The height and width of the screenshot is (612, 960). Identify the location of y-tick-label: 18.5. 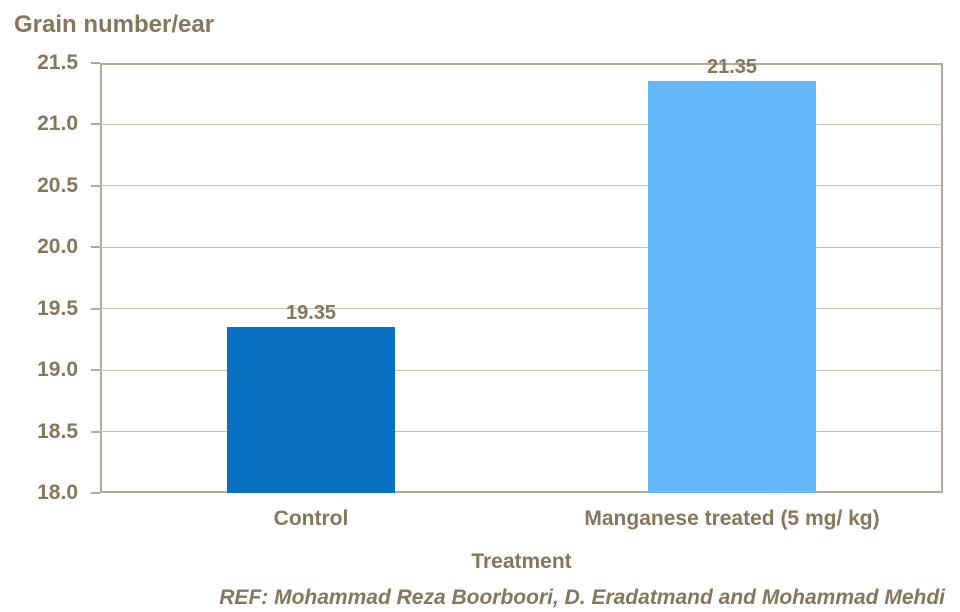
(57, 431).